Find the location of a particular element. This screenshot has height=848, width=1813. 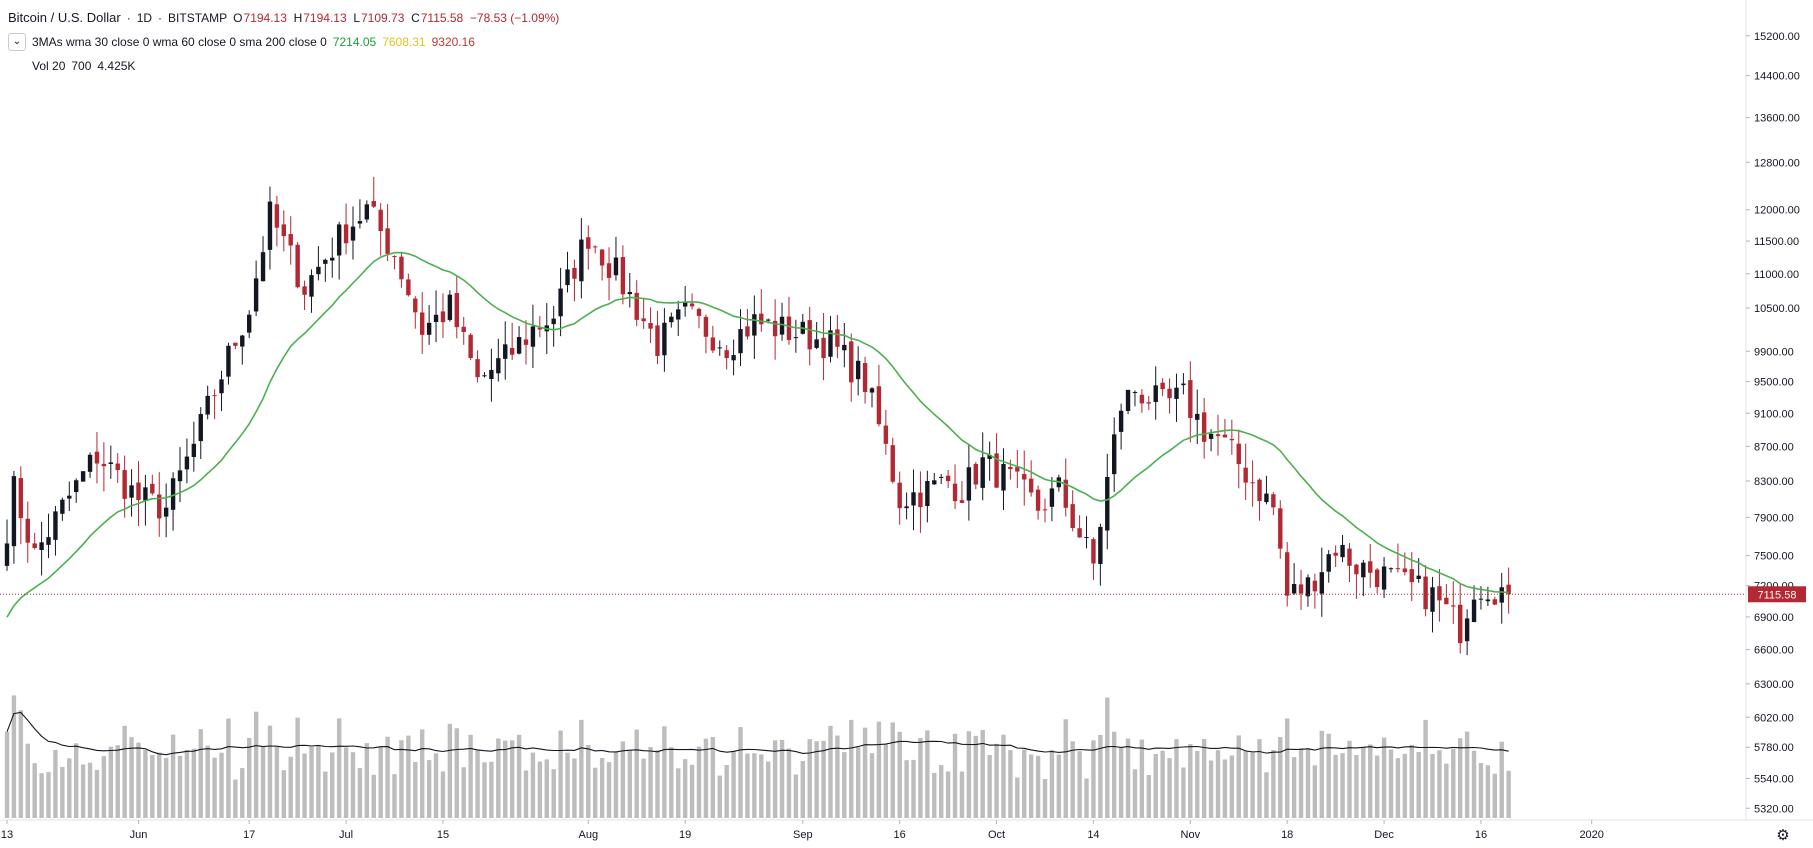

change-value: −78.53 (−1.09%) is located at coordinates (514, 18).